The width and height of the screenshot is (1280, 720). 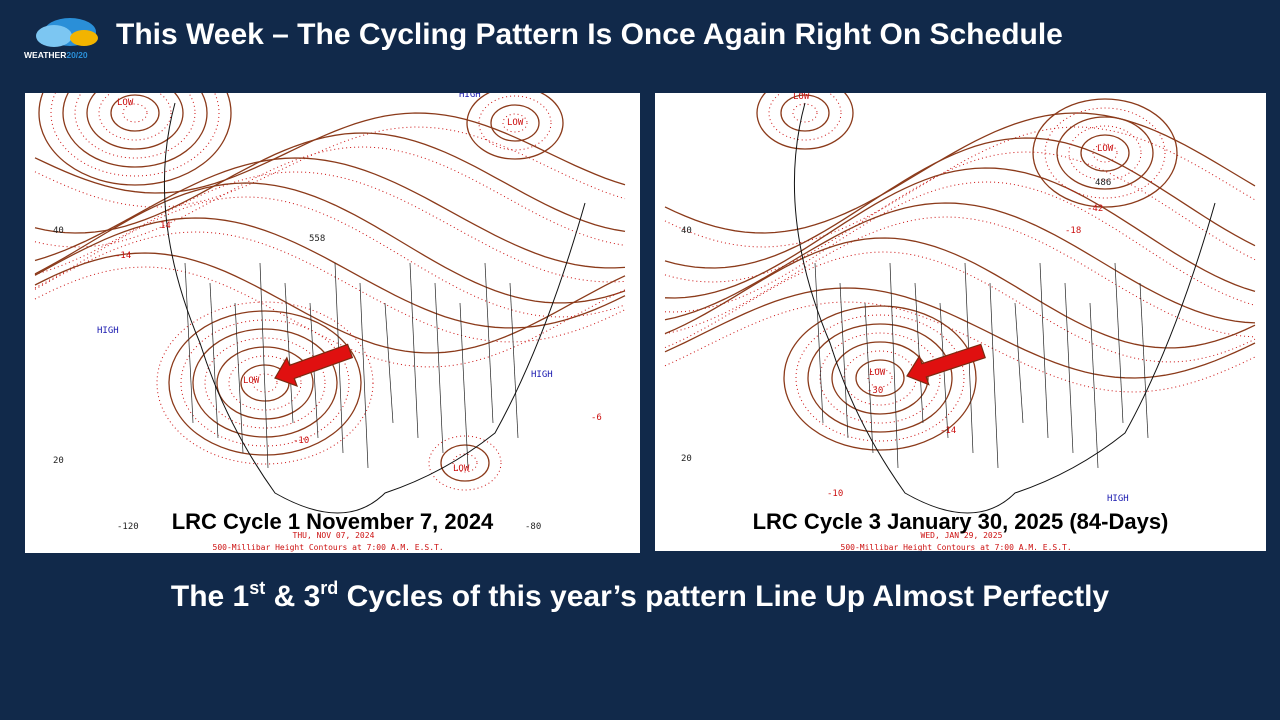 What do you see at coordinates (56, 55) in the screenshot?
I see `logo-brand: WEATHER20/20` at bounding box center [56, 55].